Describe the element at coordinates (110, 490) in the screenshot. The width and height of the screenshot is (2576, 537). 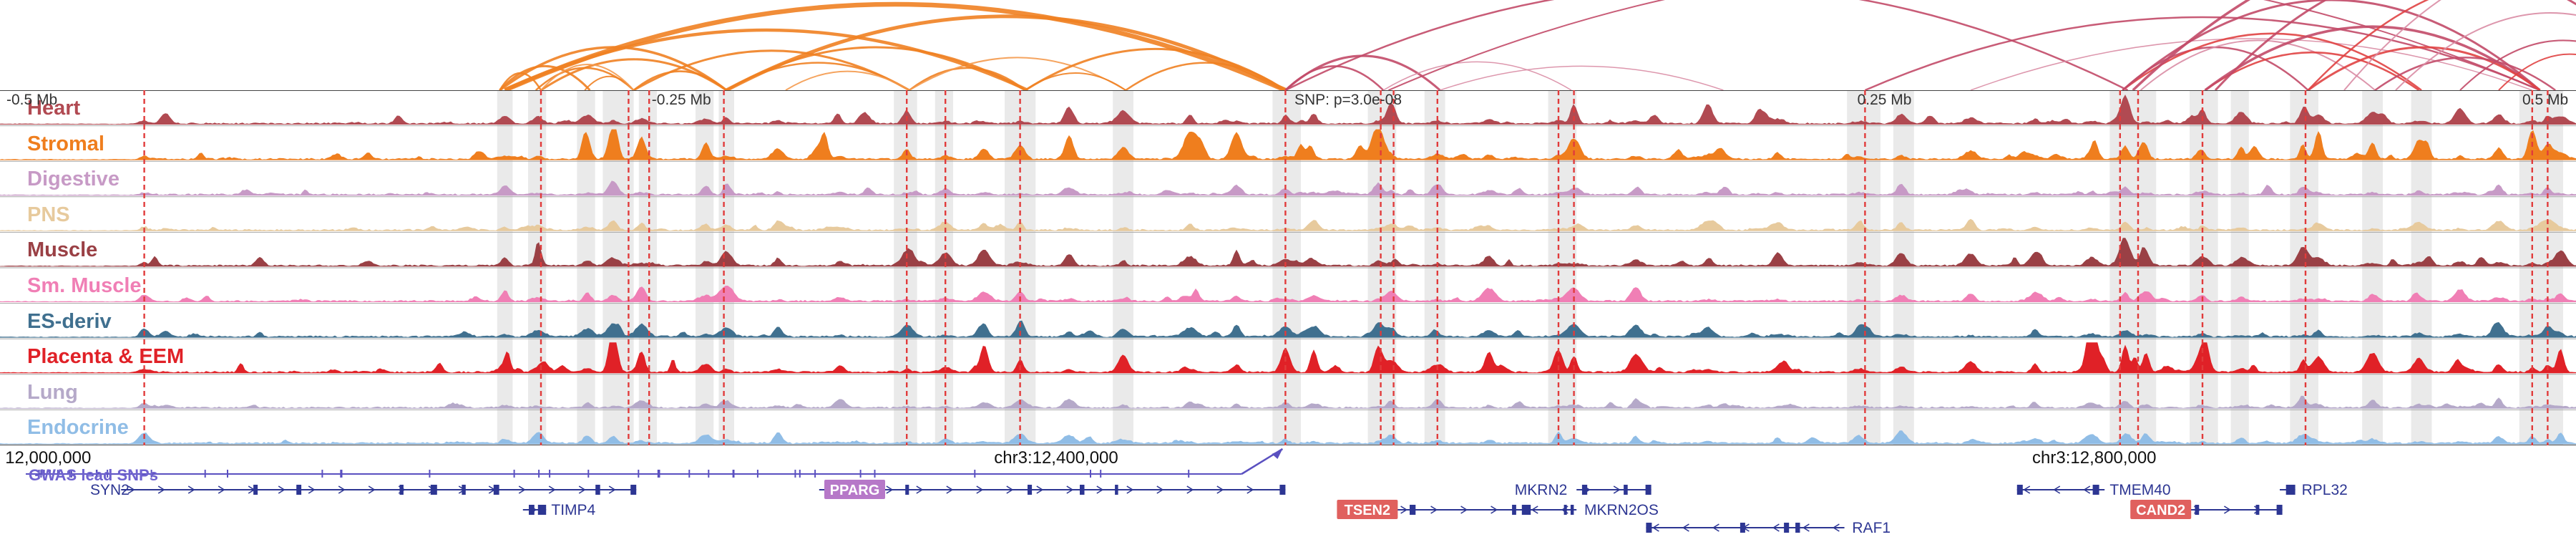
I see `gene-label: SYN2` at that location.